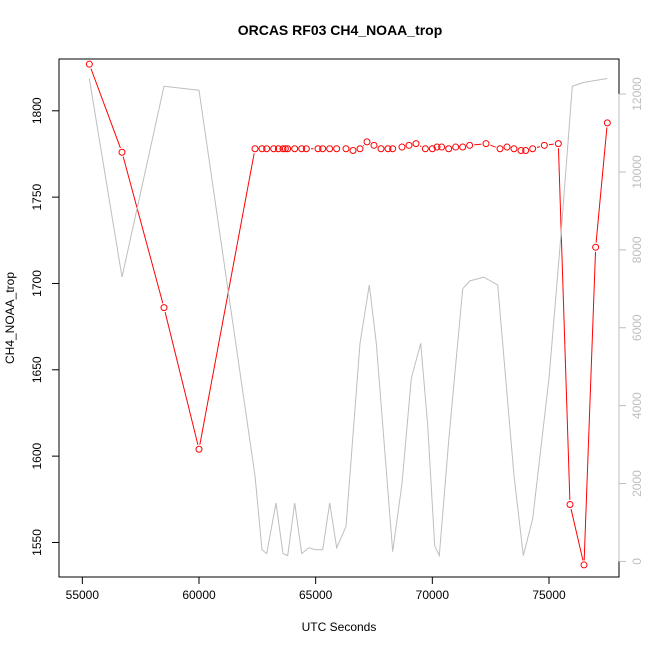 The image size is (650, 650). I want to click on y-axis-right: 0 2000 4000 6000 8000 10000 12000, so click(631, 321).